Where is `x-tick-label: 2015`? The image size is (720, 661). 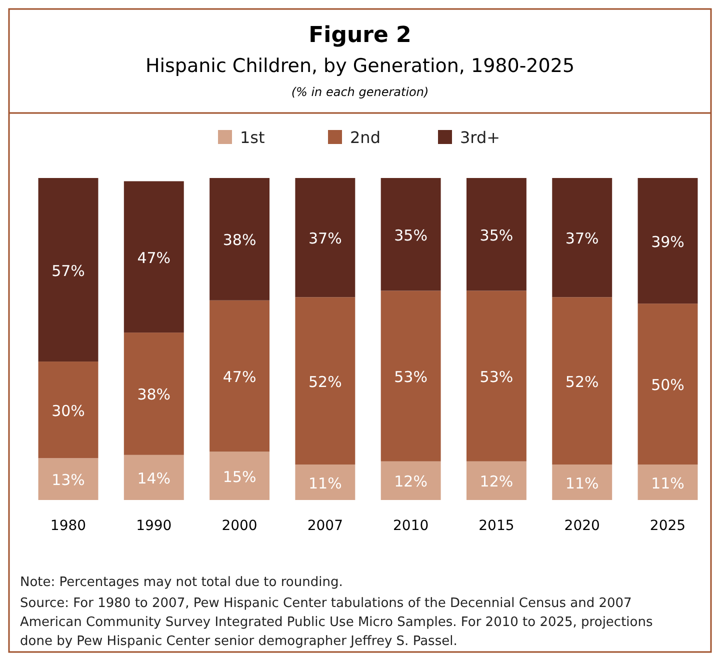 x-tick-label: 2015 is located at coordinates (496, 526).